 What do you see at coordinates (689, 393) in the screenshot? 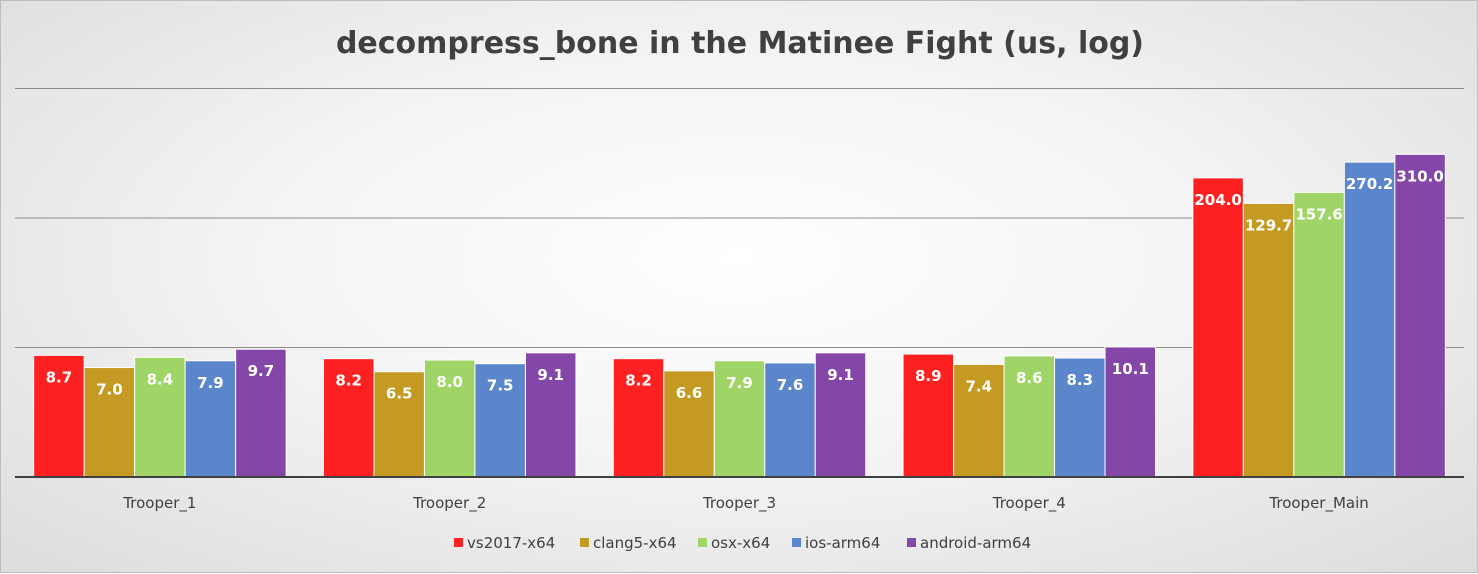
I see `data-label: 6.6` at bounding box center [689, 393].